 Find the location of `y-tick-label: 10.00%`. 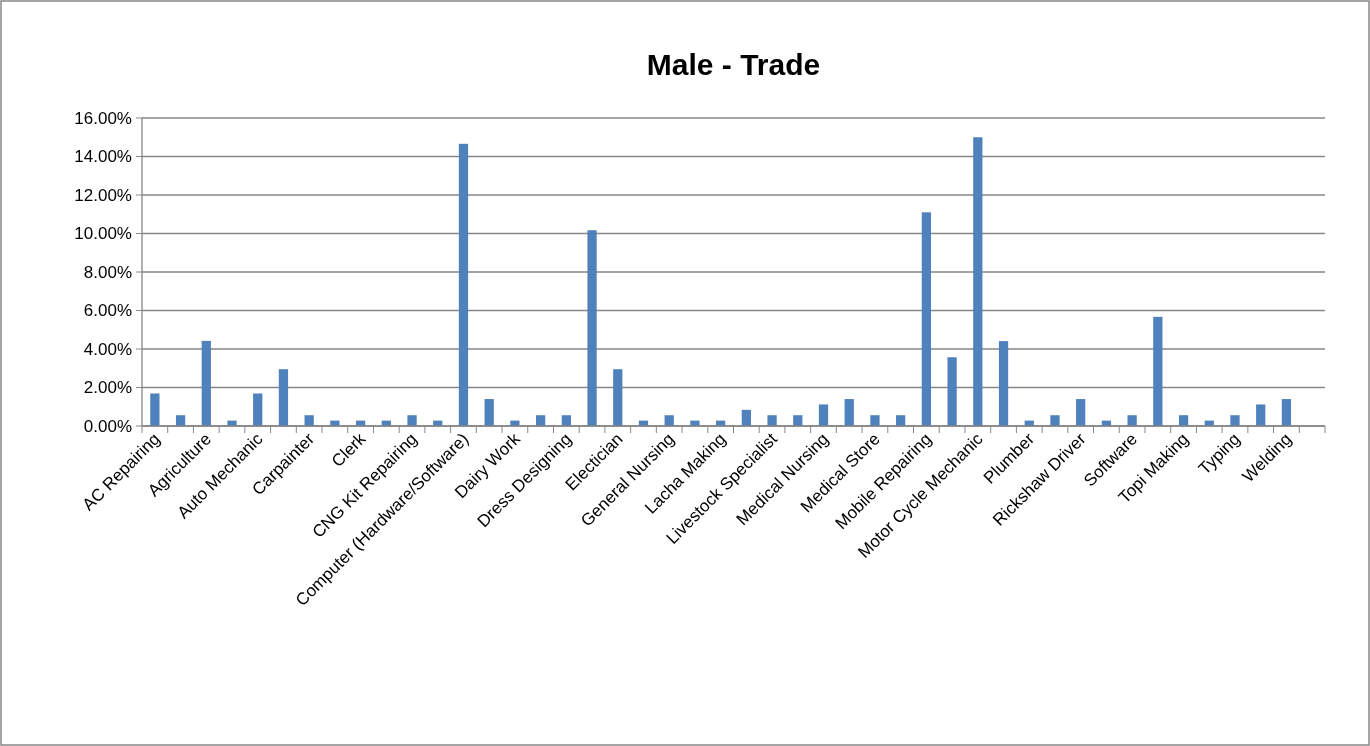

y-tick-label: 10.00% is located at coordinates (103, 234).